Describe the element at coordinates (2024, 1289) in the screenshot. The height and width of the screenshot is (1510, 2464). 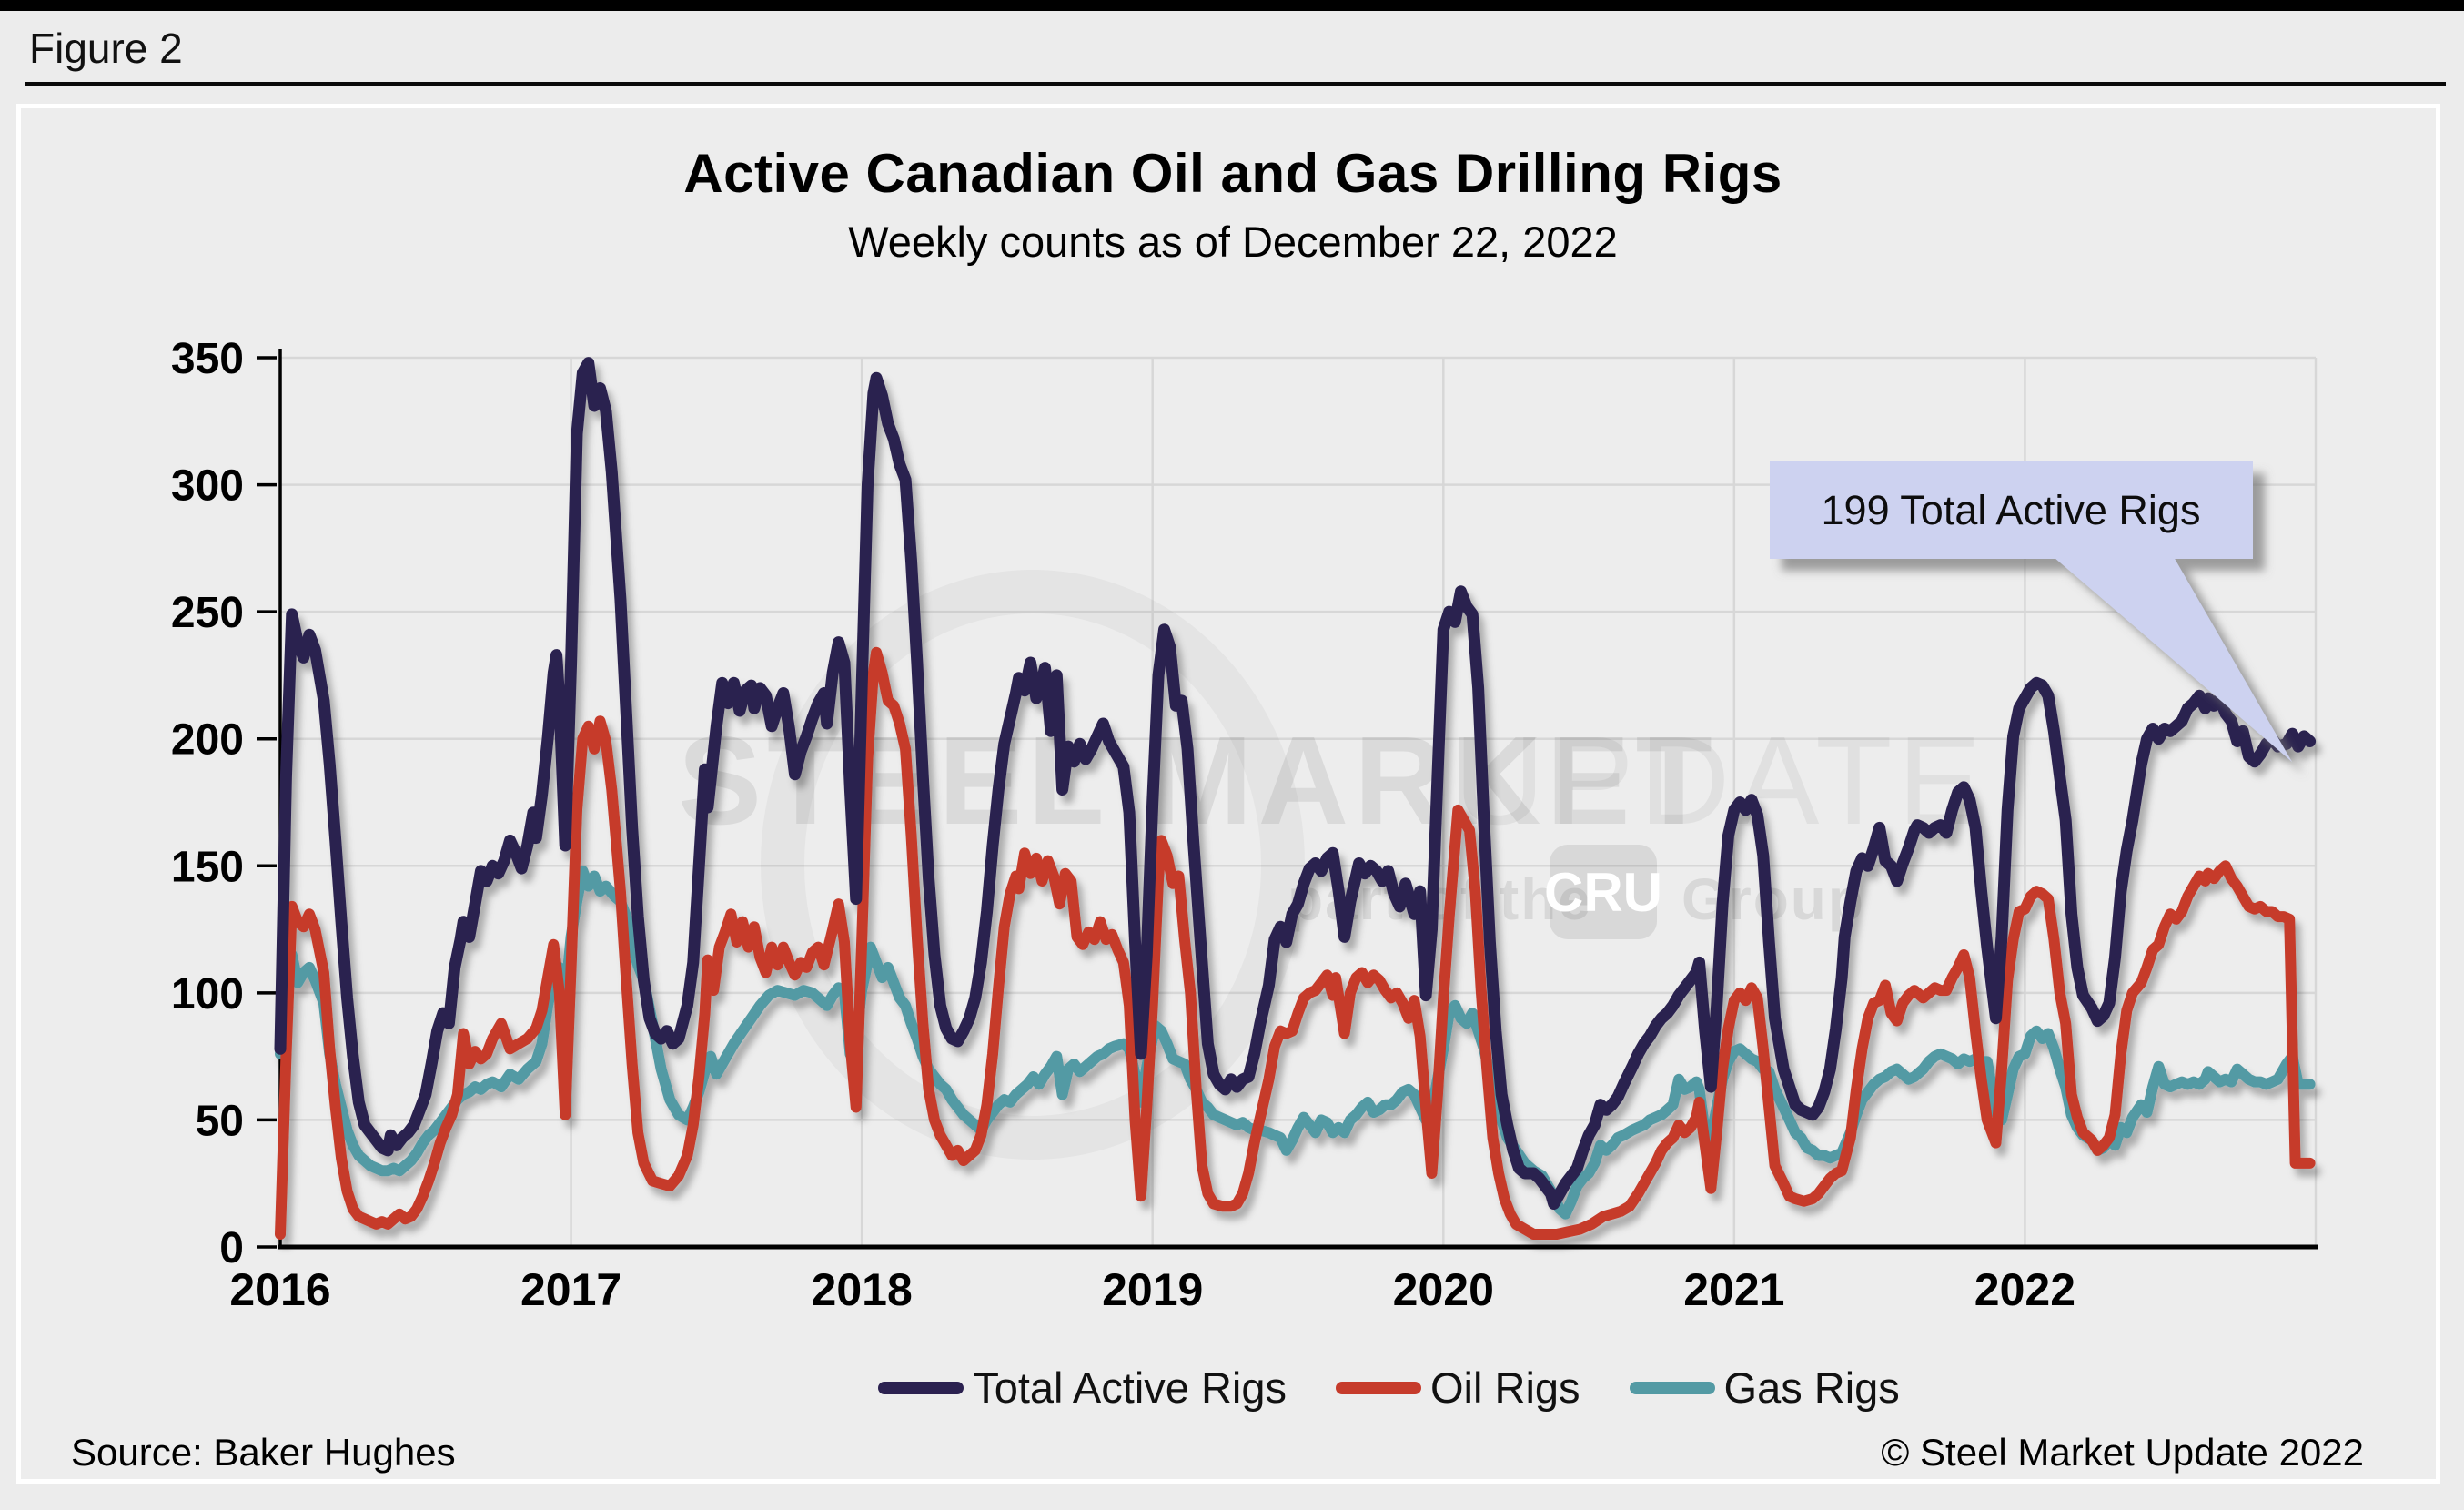
I see `x-tick-label: 2022` at that location.